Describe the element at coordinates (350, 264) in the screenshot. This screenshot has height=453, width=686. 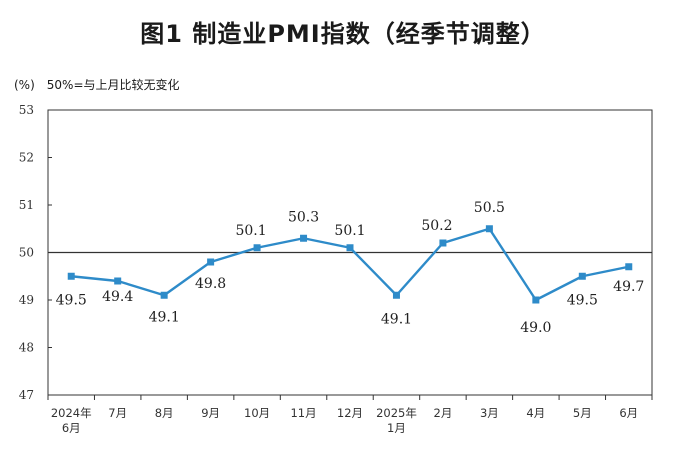
I see `series-line` at that location.